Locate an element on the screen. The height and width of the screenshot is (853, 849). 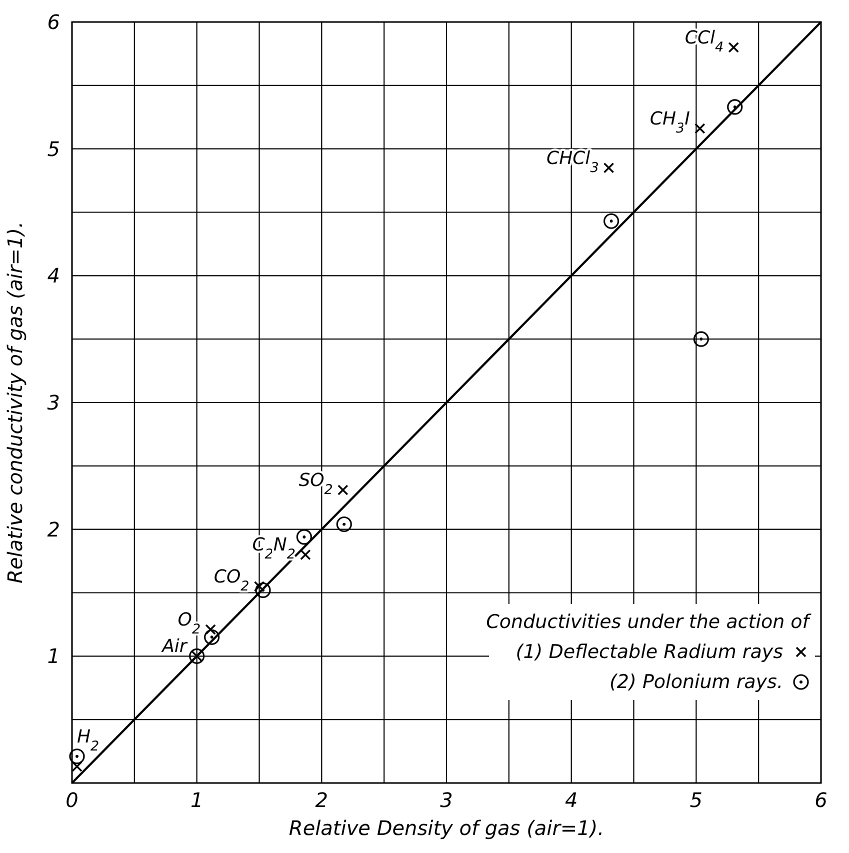
y-tick-label: 5 is located at coordinates (53, 148).